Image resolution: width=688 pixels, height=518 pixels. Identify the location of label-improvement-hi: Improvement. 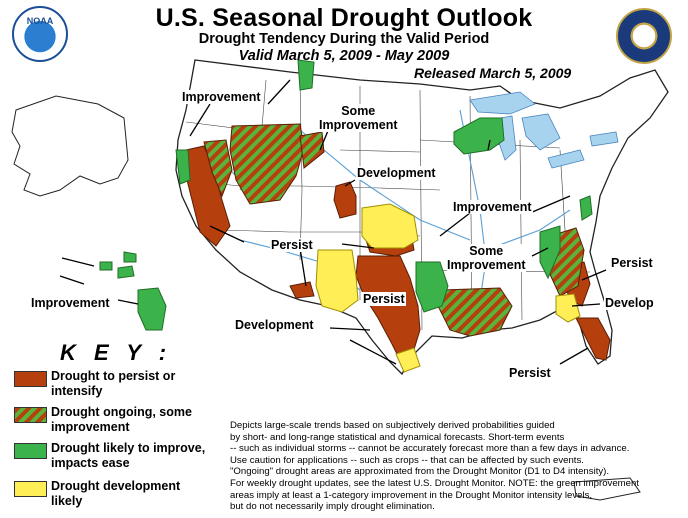
(70, 303).